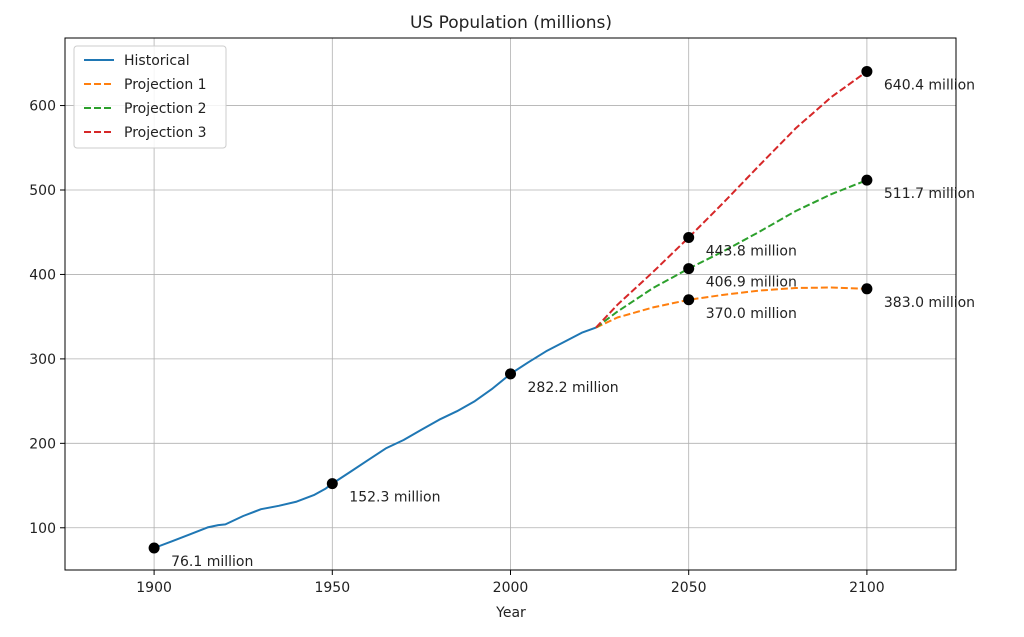 The image size is (1024, 637). I want to click on x-tick-label: 2100, so click(867, 588).